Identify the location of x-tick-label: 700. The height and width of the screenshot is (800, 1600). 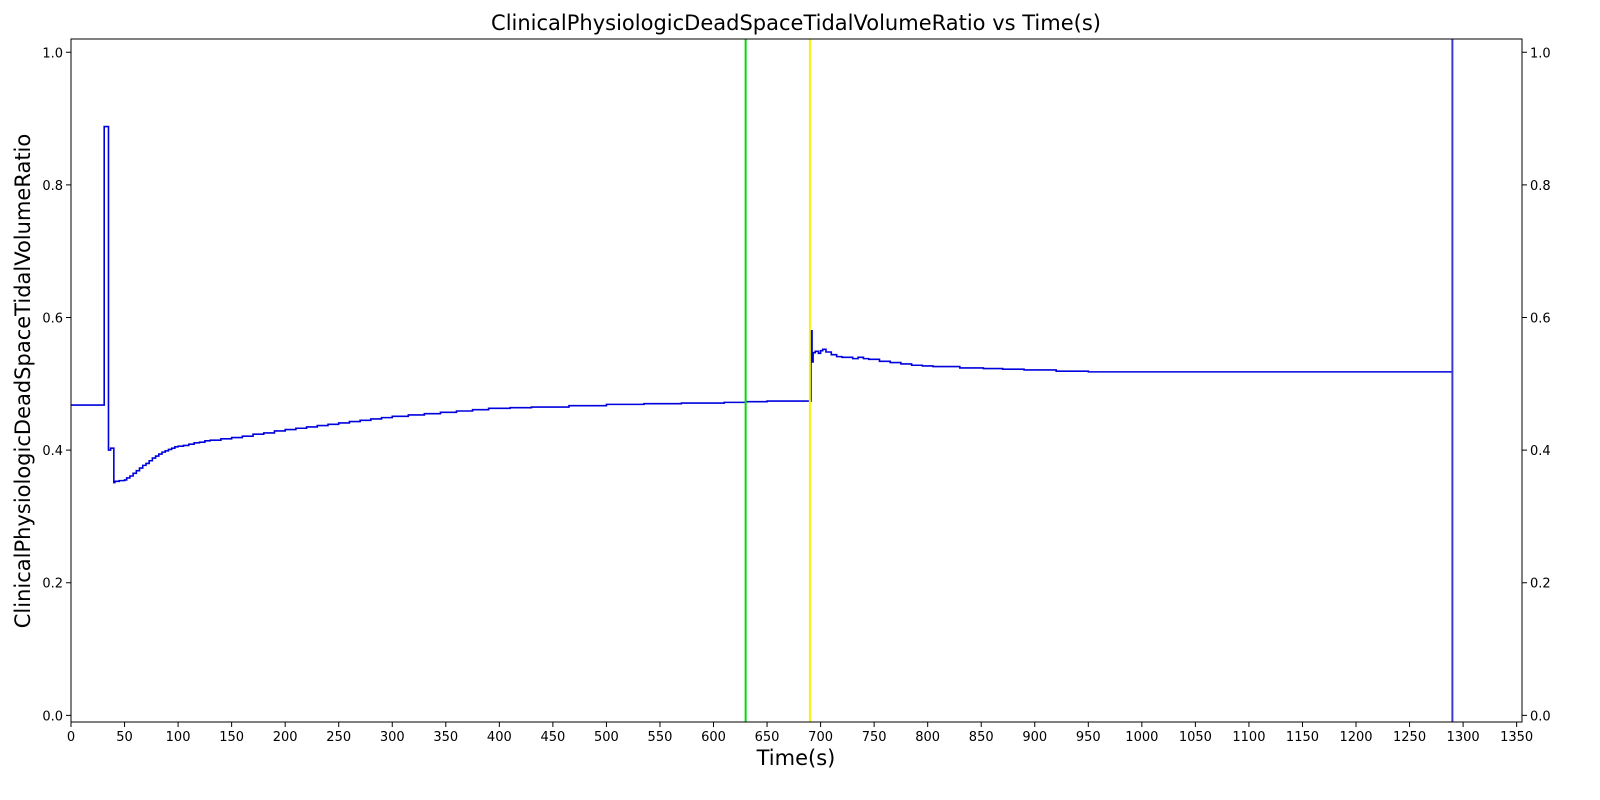
(820, 737).